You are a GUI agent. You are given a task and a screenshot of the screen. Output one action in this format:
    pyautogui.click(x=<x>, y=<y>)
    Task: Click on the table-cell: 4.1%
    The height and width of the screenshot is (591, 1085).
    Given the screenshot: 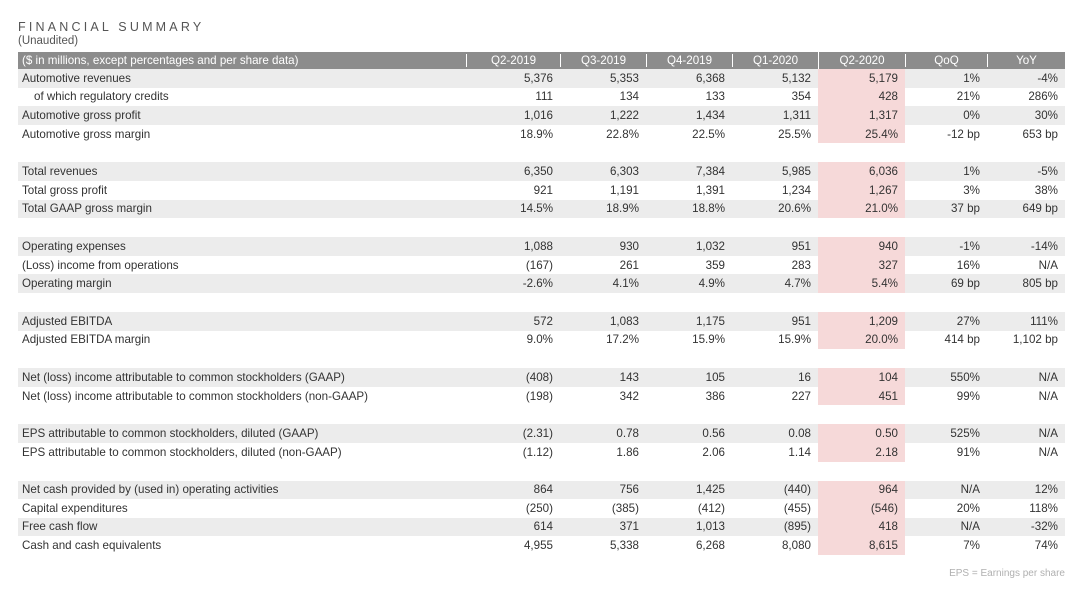 What is the action you would take?
    pyautogui.click(x=625, y=284)
    